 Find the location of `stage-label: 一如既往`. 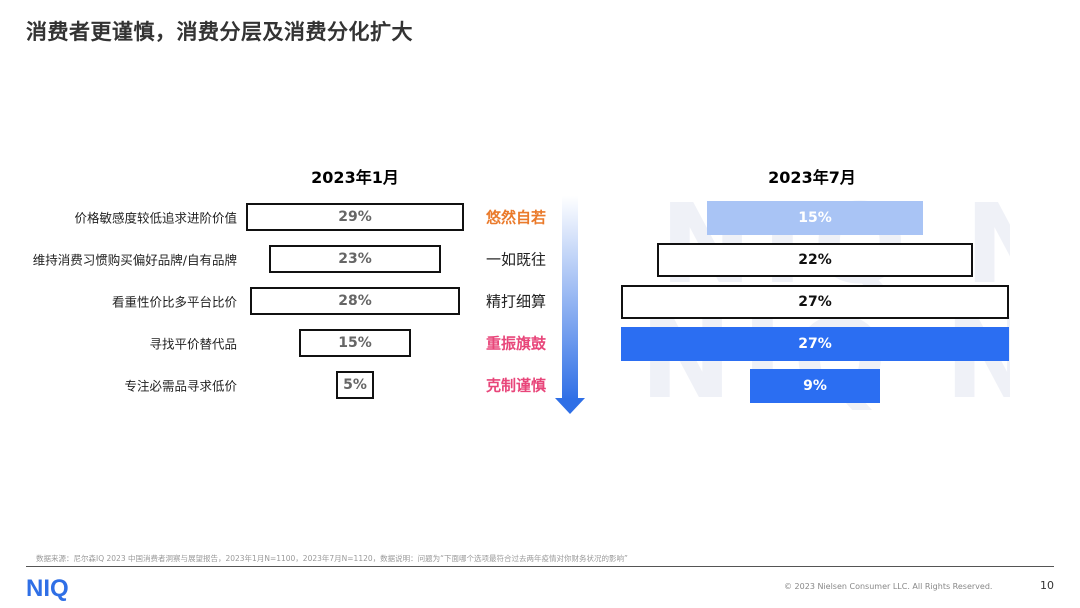

stage-label: 一如既往 is located at coordinates (516, 259).